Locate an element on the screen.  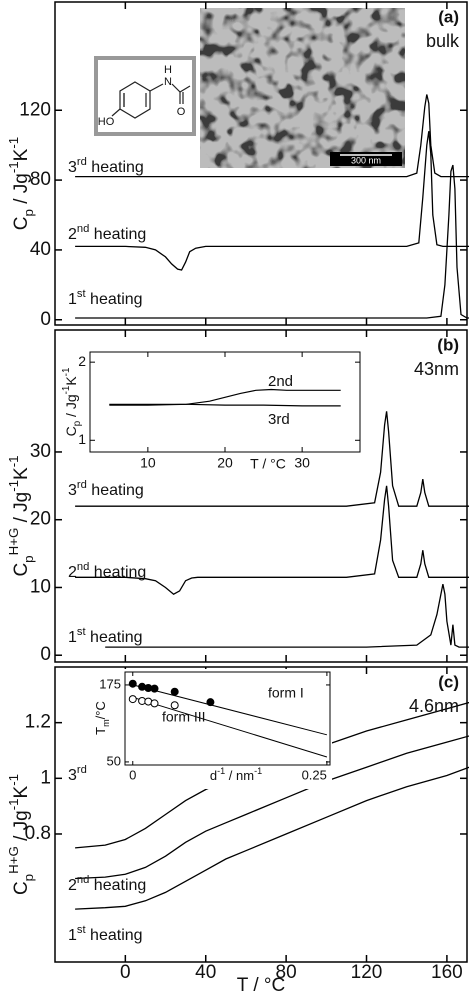
plot-frame is located at coordinates (225, 402).